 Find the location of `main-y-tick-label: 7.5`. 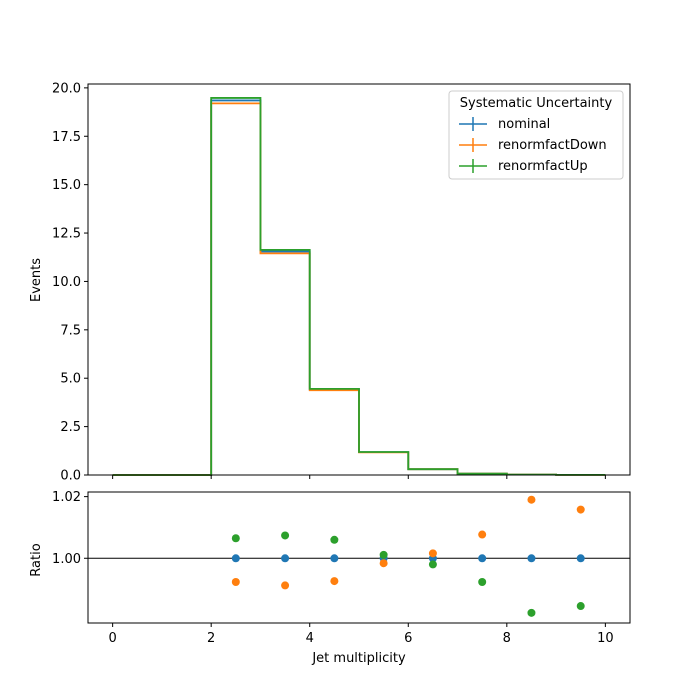

main-y-tick-label: 7.5 is located at coordinates (70, 330).